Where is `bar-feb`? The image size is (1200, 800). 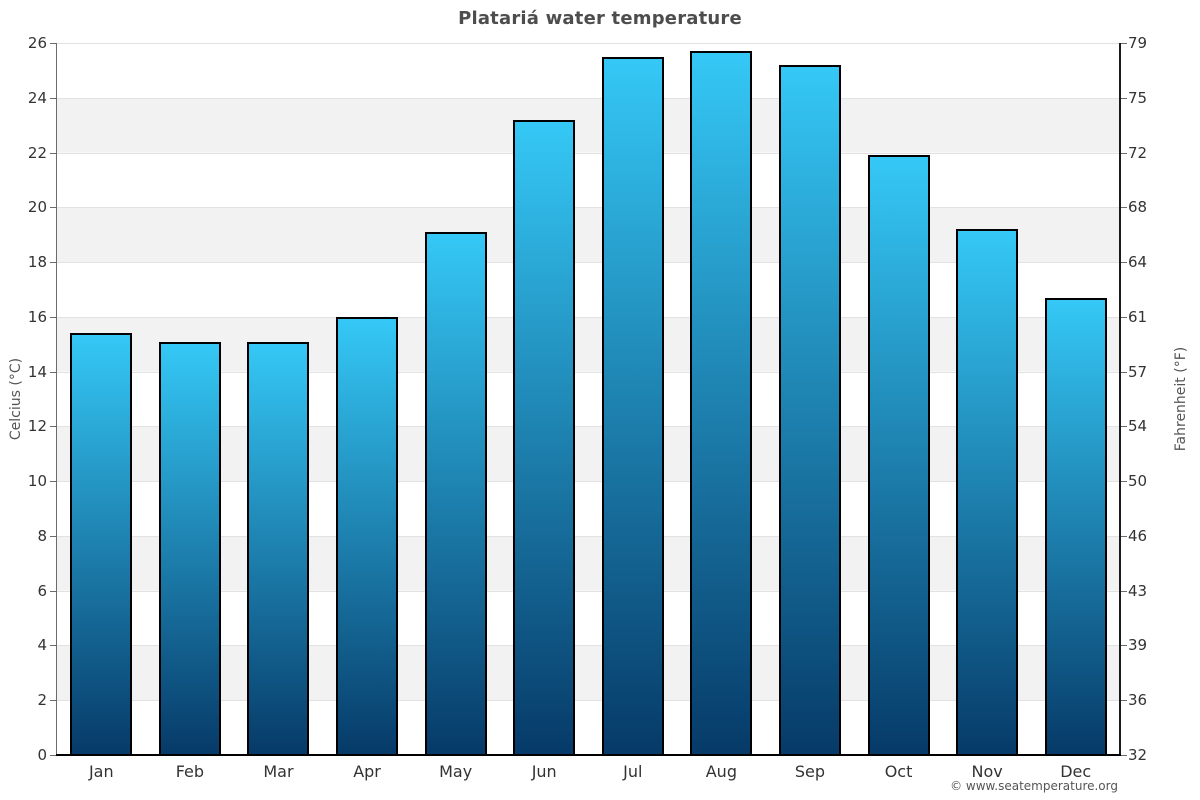 bar-feb is located at coordinates (189, 548).